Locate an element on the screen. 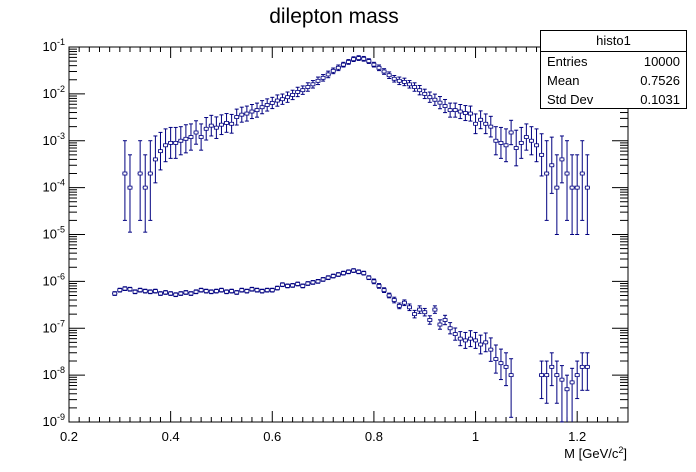 Image resolution: width=696 pixels, height=472 pixels. x-tick-label: 0.6 is located at coordinates (272, 436).